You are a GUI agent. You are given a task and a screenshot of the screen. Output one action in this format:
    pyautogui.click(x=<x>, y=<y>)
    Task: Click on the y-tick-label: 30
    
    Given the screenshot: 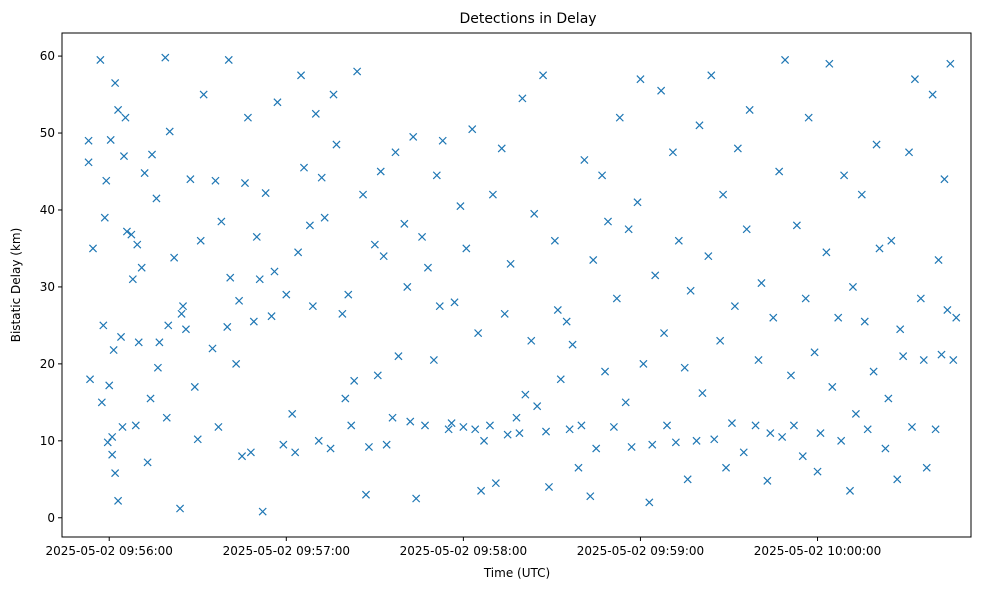 What is the action you would take?
    pyautogui.click(x=47, y=287)
    